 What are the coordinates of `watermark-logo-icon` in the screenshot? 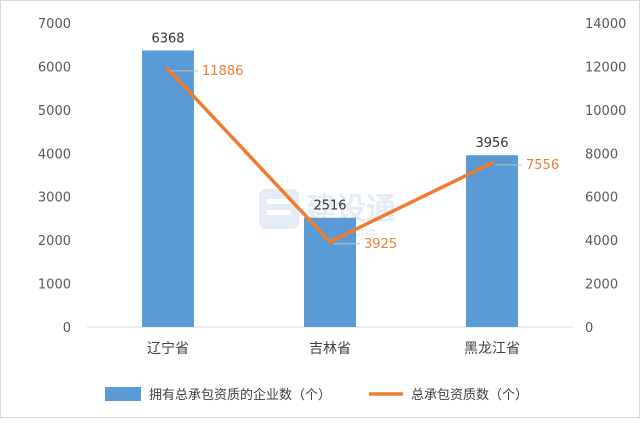 It's located at (279, 209).